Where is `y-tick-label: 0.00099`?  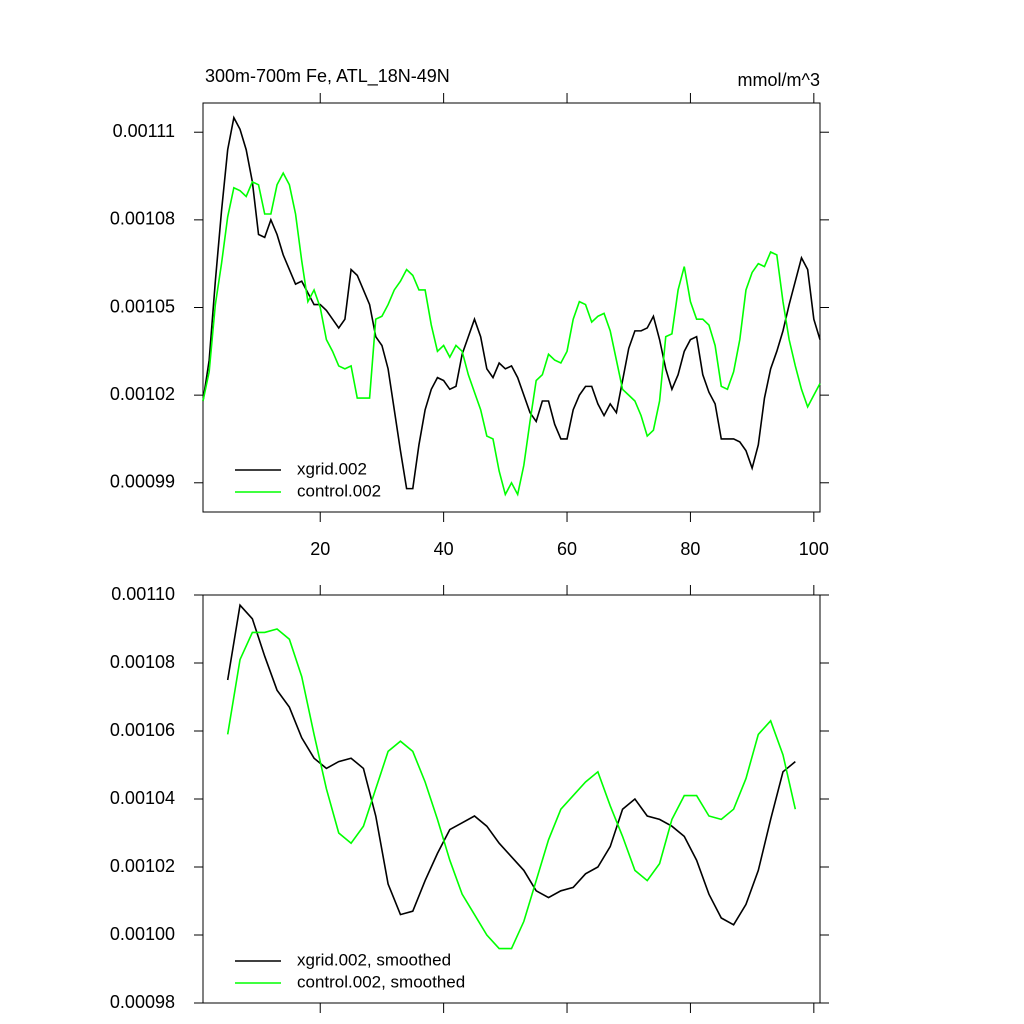
y-tick-label: 0.00099 is located at coordinates (142, 482).